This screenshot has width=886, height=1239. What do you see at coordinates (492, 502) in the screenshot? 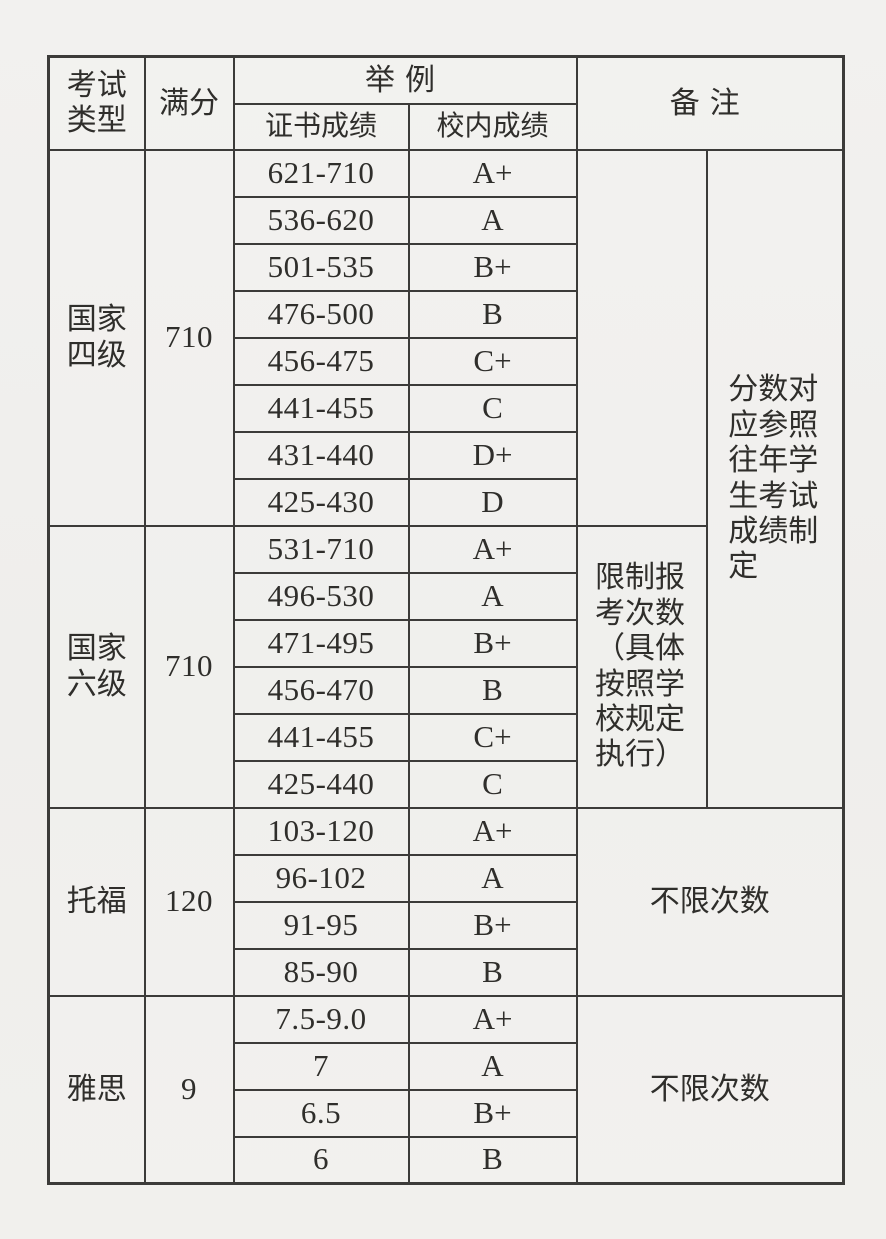
I see `school-grade: D` at bounding box center [492, 502].